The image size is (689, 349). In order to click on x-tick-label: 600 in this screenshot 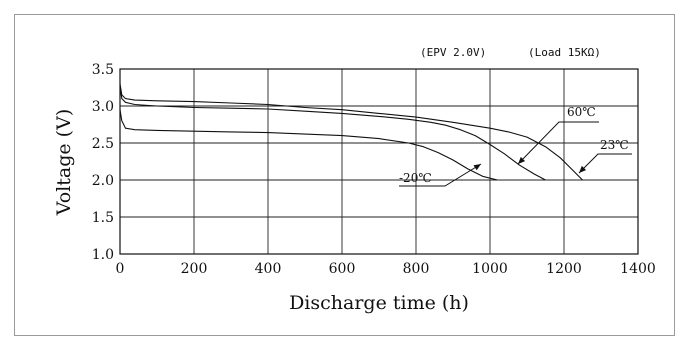, I will do `click(342, 269)`.